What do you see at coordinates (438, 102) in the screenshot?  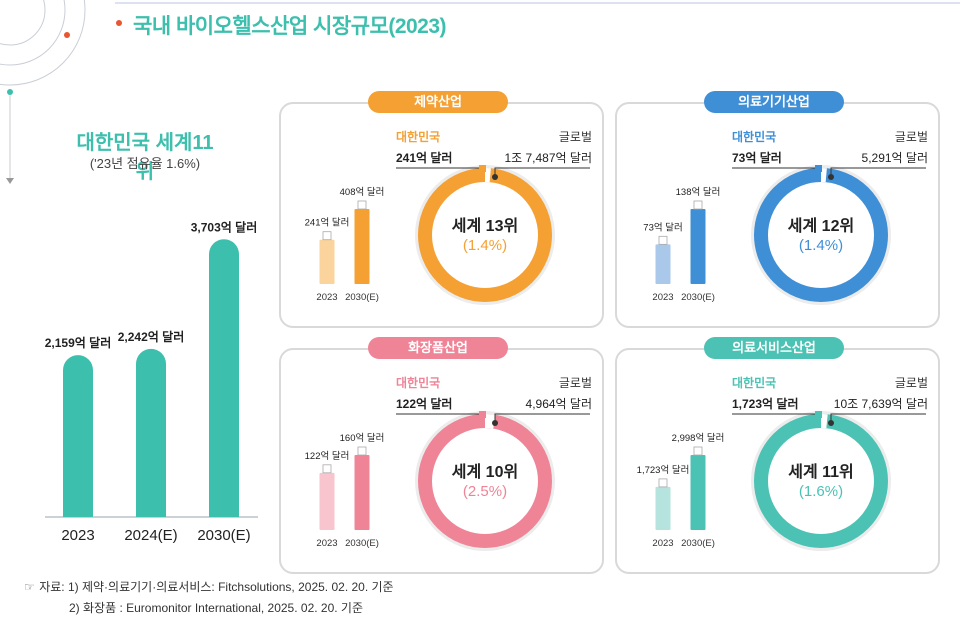 I see `panel-title-pharma: 제약산업` at bounding box center [438, 102].